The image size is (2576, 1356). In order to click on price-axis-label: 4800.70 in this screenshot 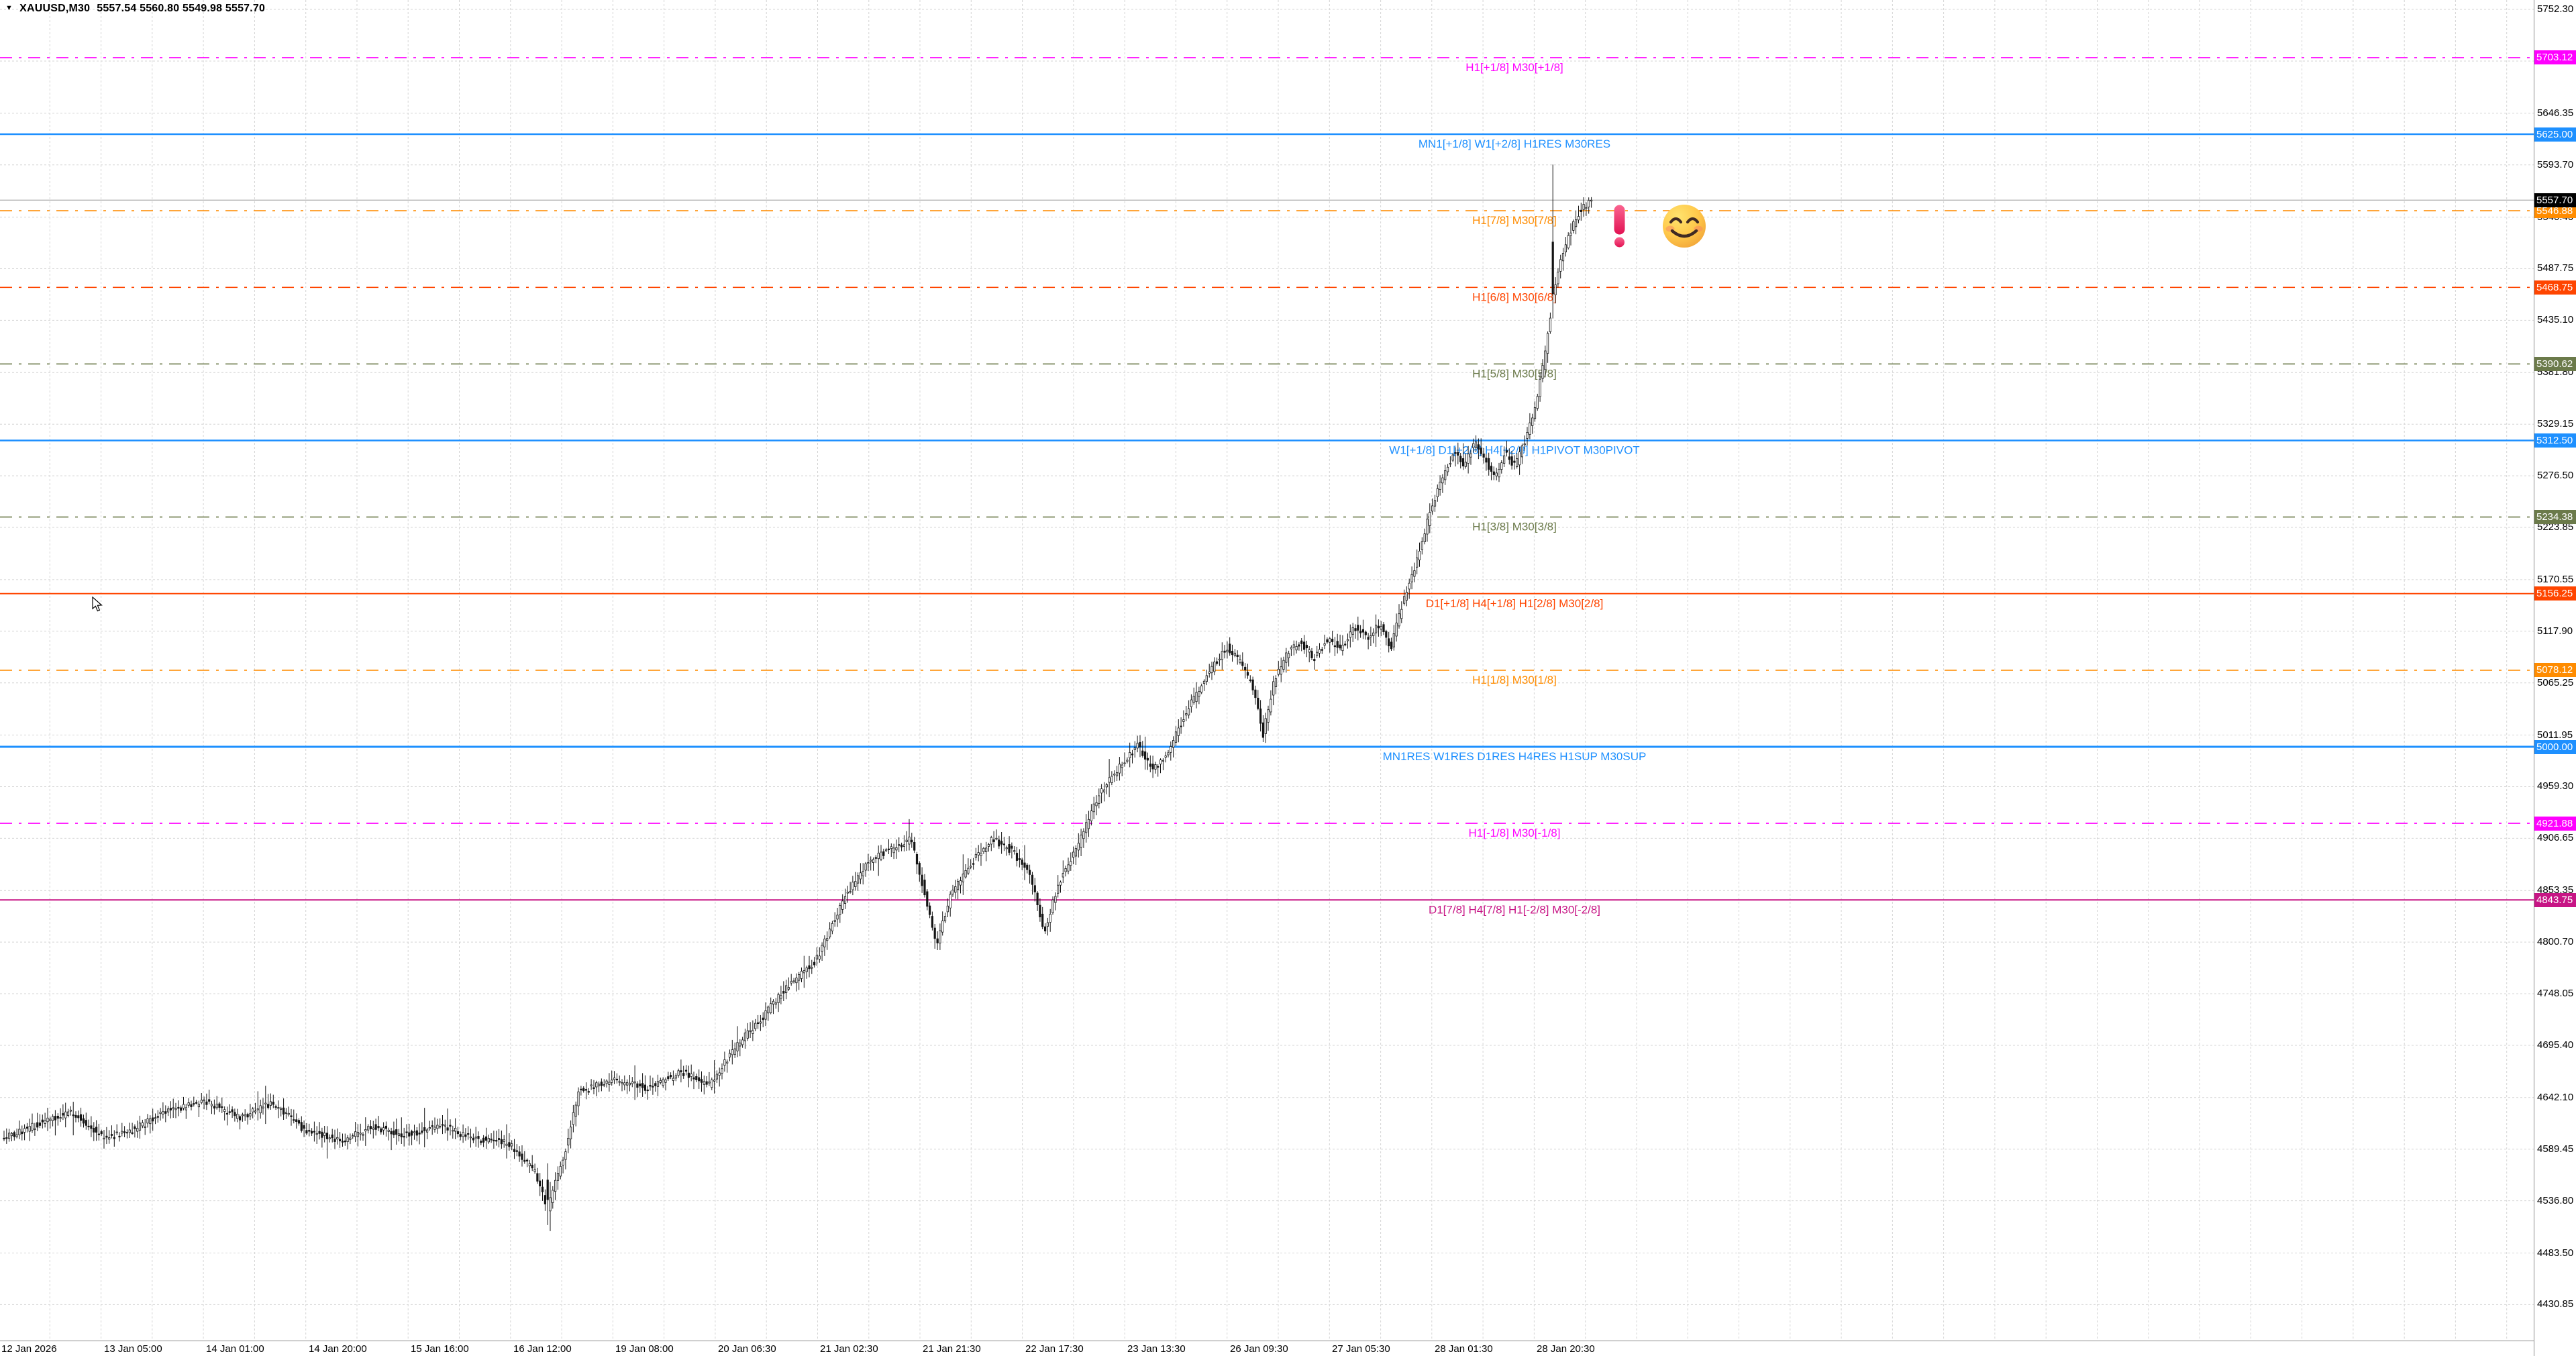, I will do `click(2555, 941)`.